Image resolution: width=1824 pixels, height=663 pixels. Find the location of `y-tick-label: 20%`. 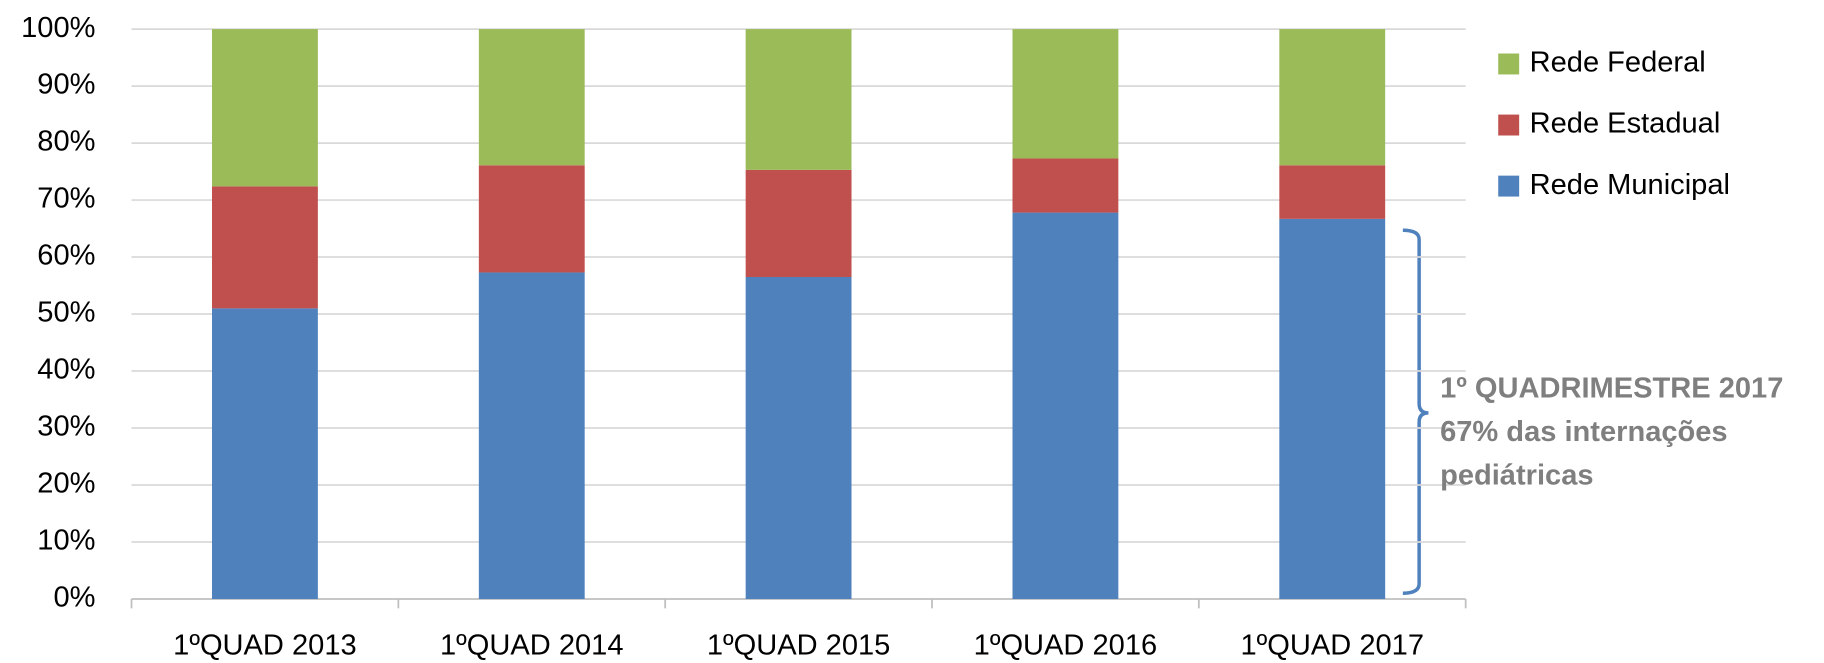

y-tick-label: 20% is located at coordinates (66, 484).